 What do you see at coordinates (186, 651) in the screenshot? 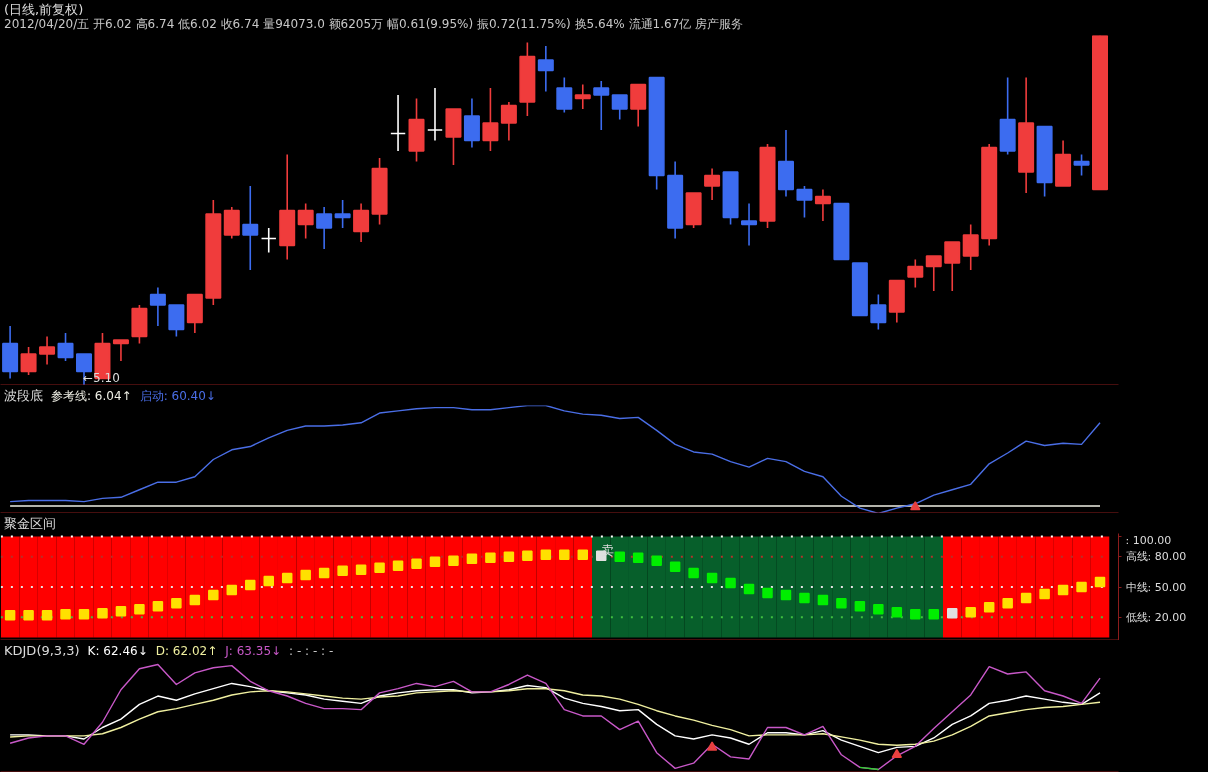
I see `text: D: 62.02↑` at bounding box center [186, 651].